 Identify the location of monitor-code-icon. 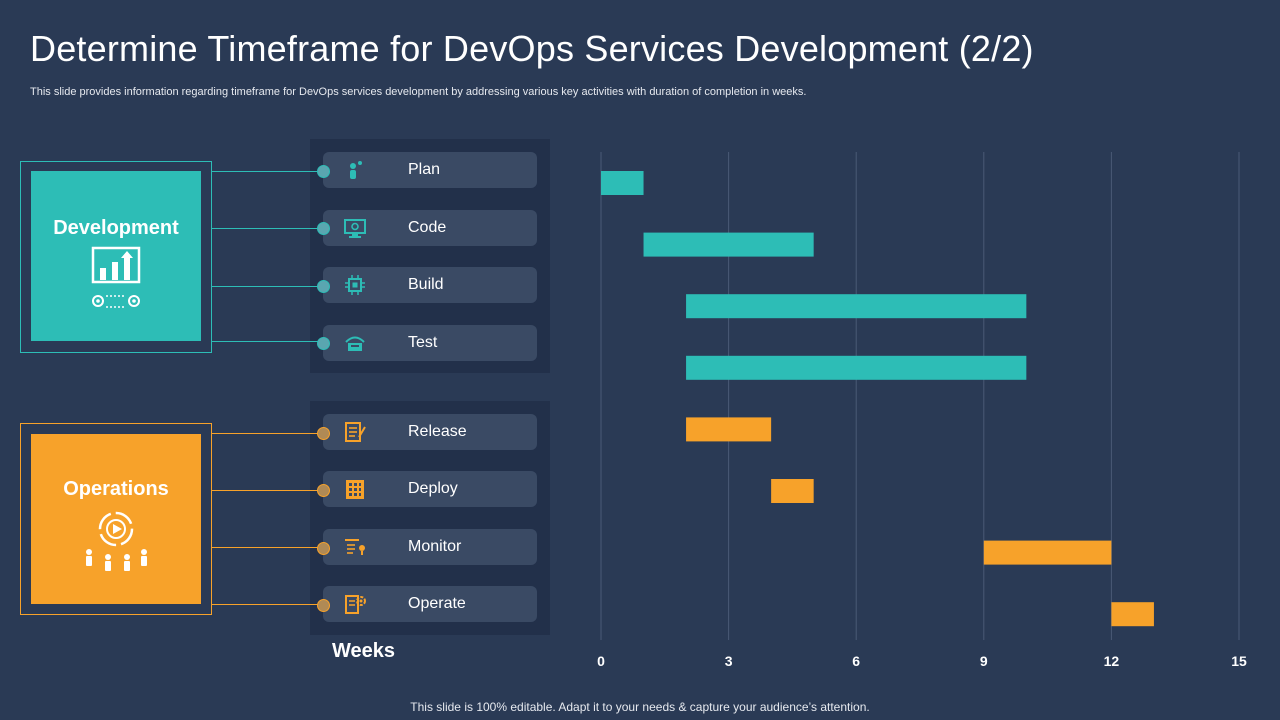
(355, 228).